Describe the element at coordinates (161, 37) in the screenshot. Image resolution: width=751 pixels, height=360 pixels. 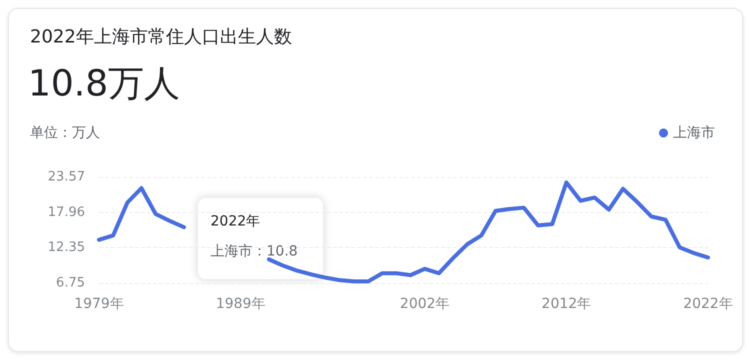
I see `chart-title: 2022年上海市常住人口出生人数` at that location.